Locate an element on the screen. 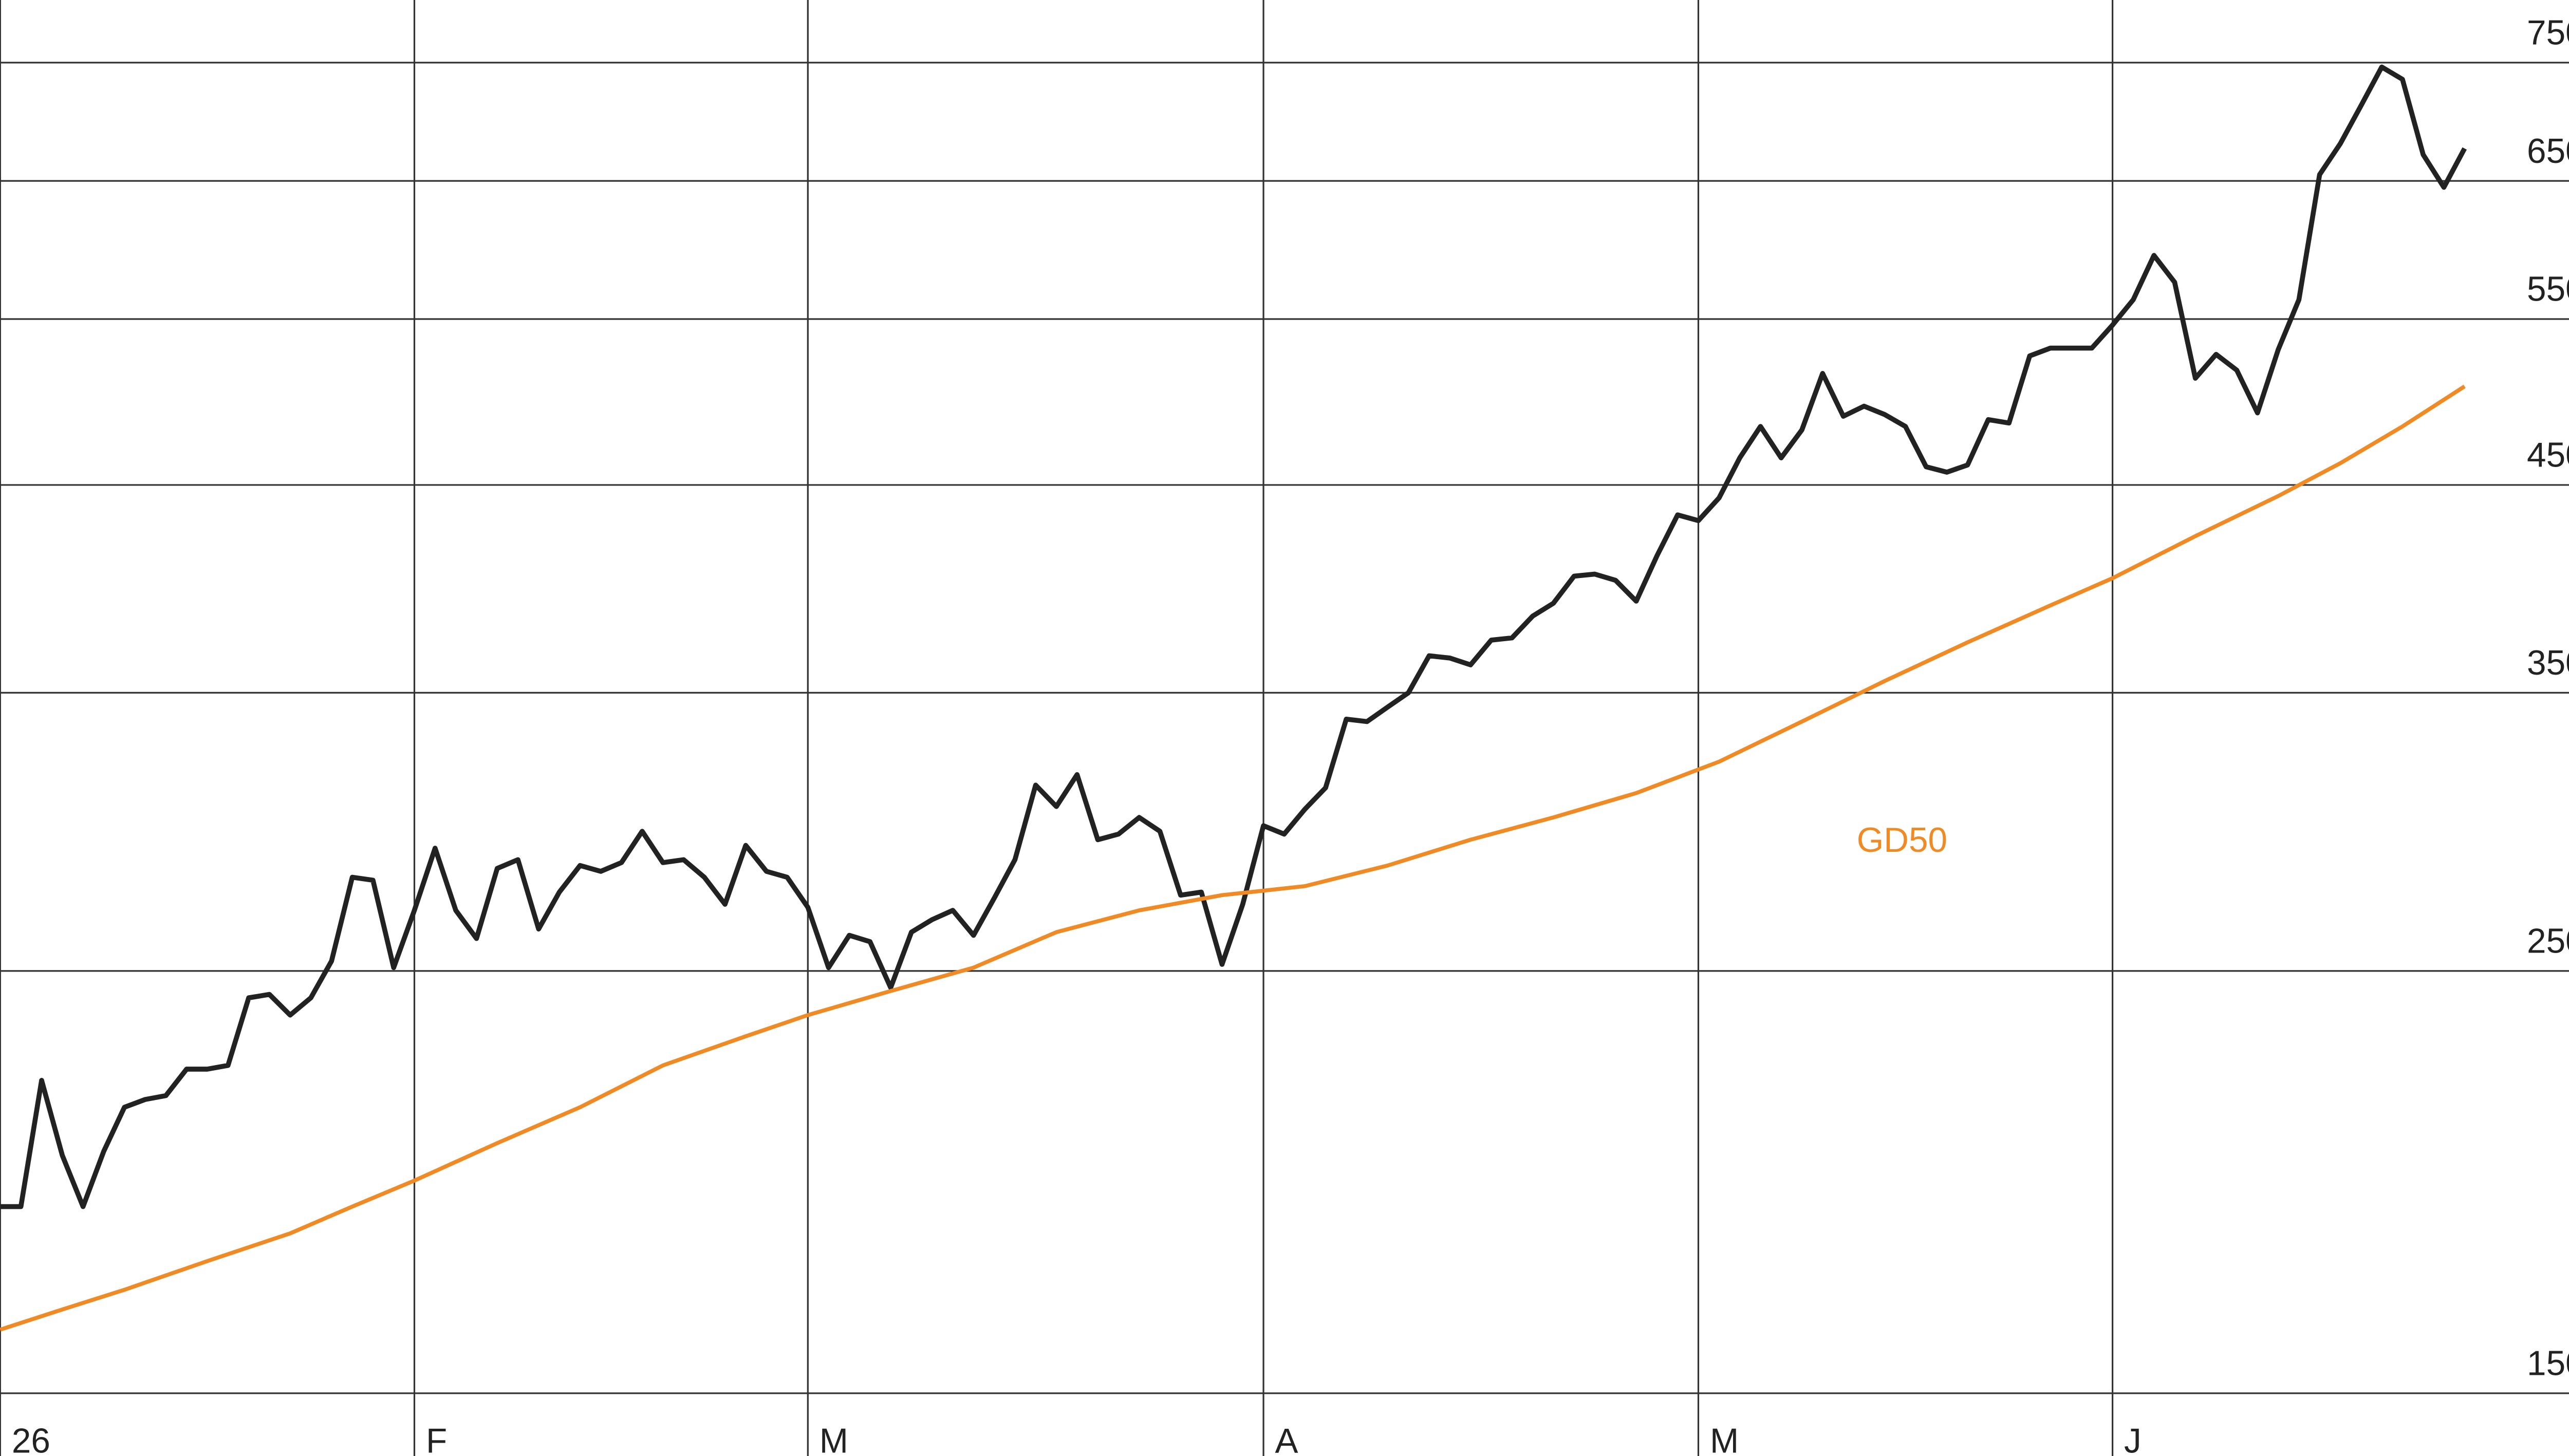  y-tick-label: 250 is located at coordinates (2548, 941).